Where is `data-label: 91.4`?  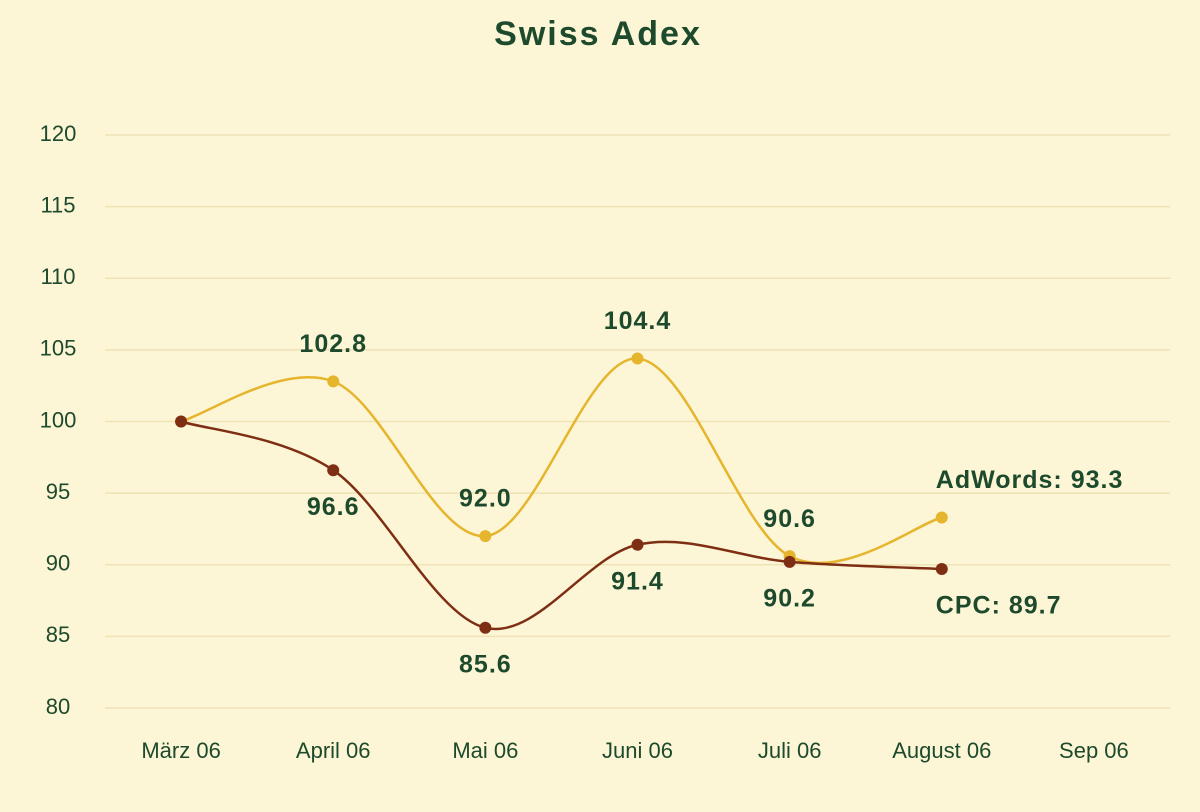 data-label: 91.4 is located at coordinates (637, 581).